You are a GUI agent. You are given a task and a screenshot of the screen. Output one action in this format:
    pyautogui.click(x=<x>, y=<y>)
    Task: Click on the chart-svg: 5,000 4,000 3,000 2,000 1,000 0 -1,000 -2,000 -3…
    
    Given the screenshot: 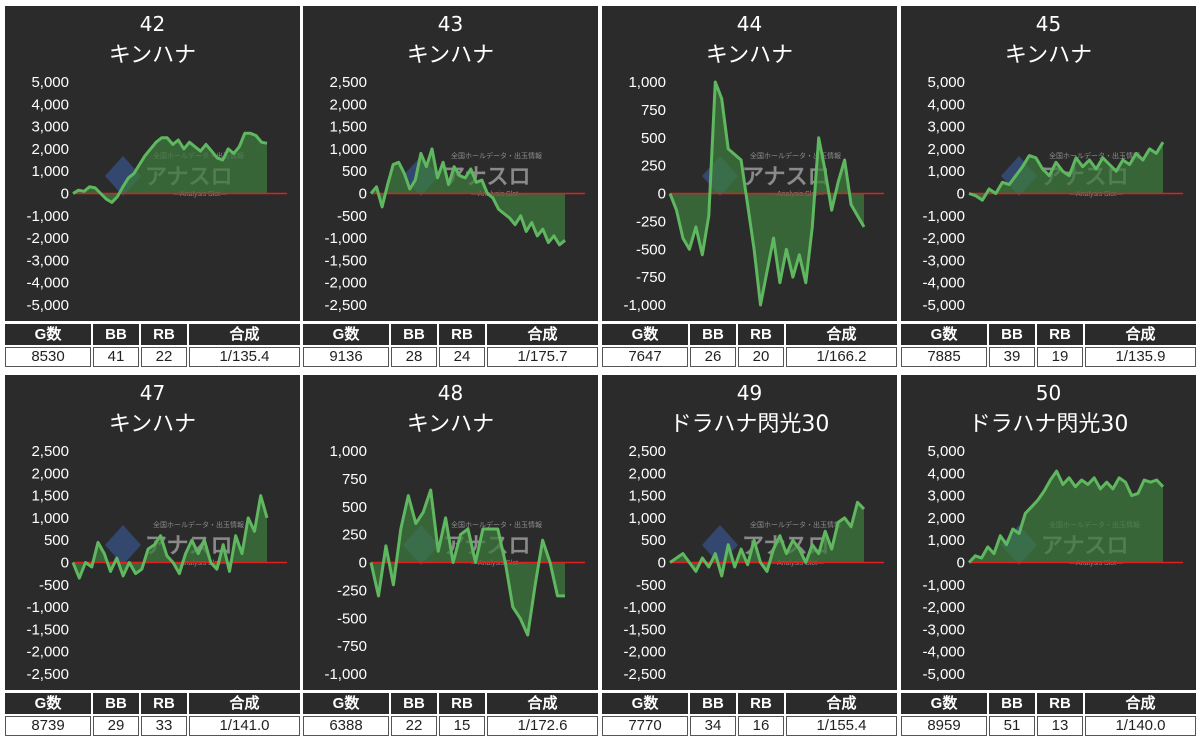 What is the action you would take?
    pyautogui.click(x=156, y=194)
    